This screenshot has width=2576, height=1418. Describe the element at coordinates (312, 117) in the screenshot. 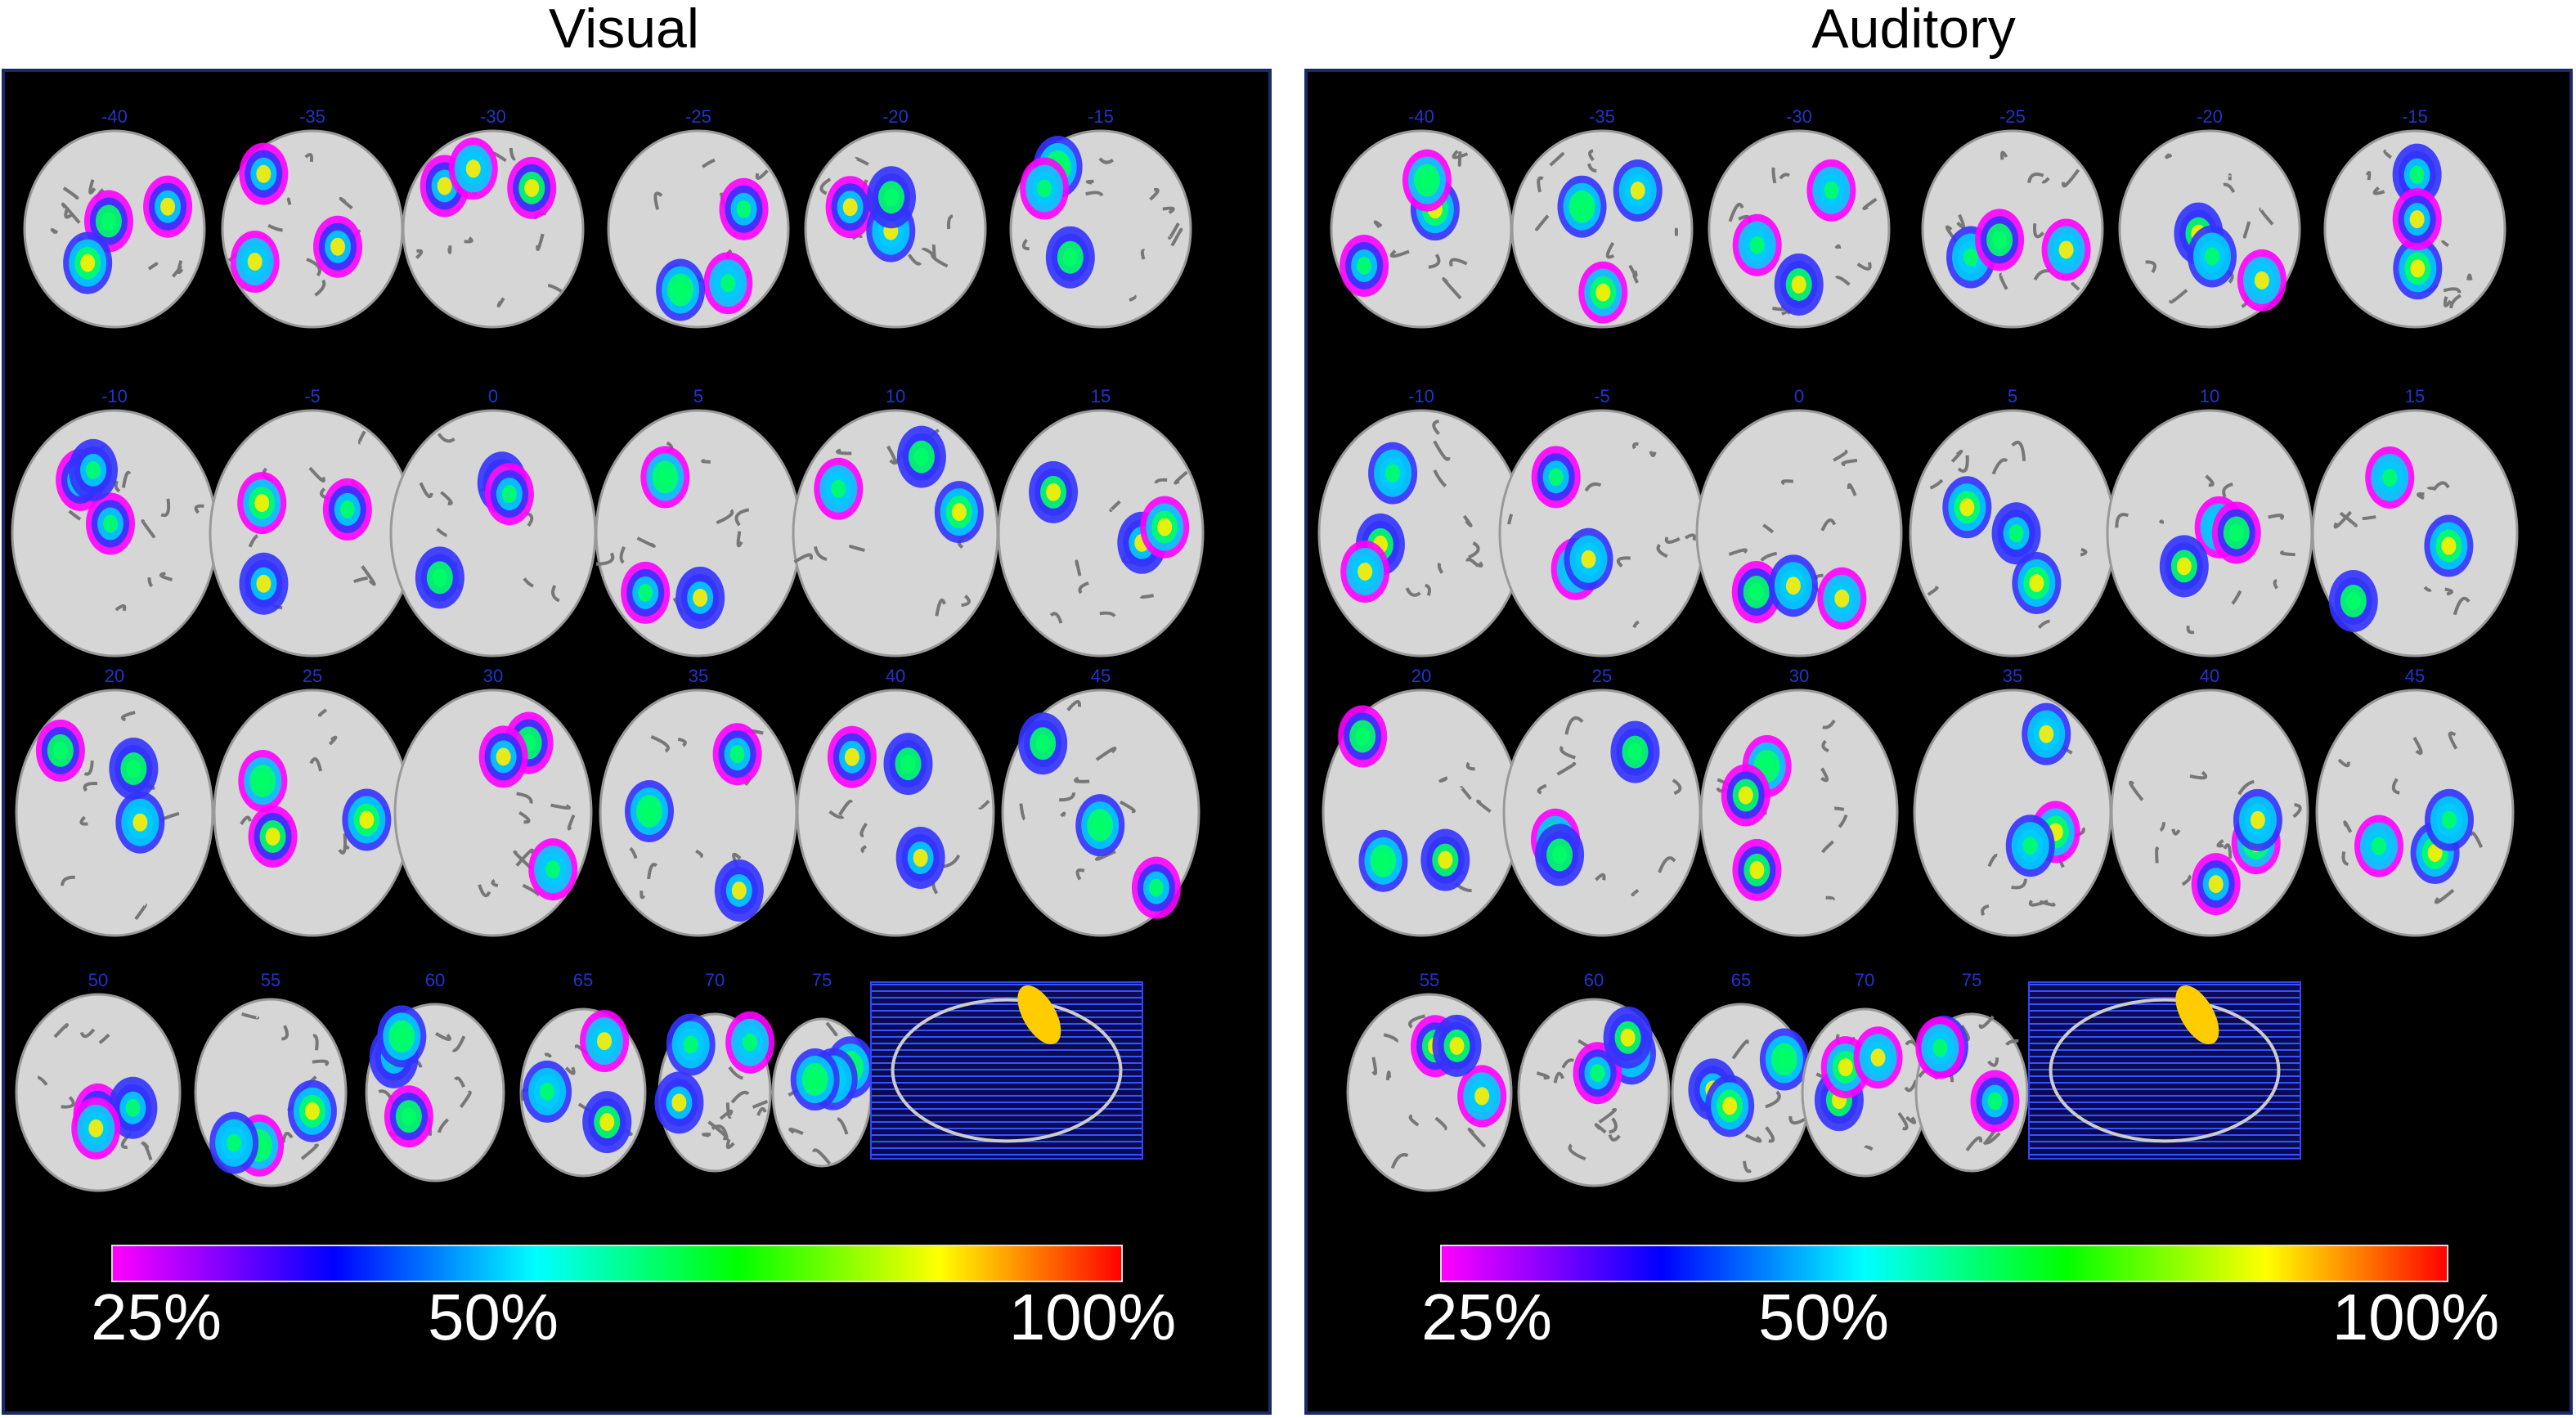

I see `slice-label: -35` at that location.